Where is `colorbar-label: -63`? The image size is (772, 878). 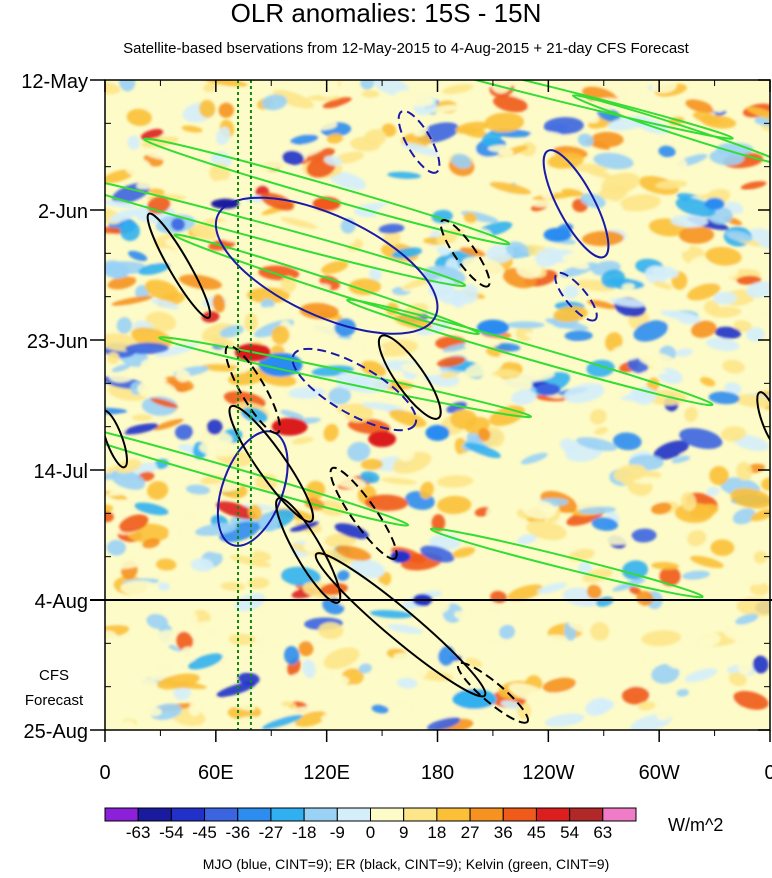
colorbar-label: -63 is located at coordinates (138, 832).